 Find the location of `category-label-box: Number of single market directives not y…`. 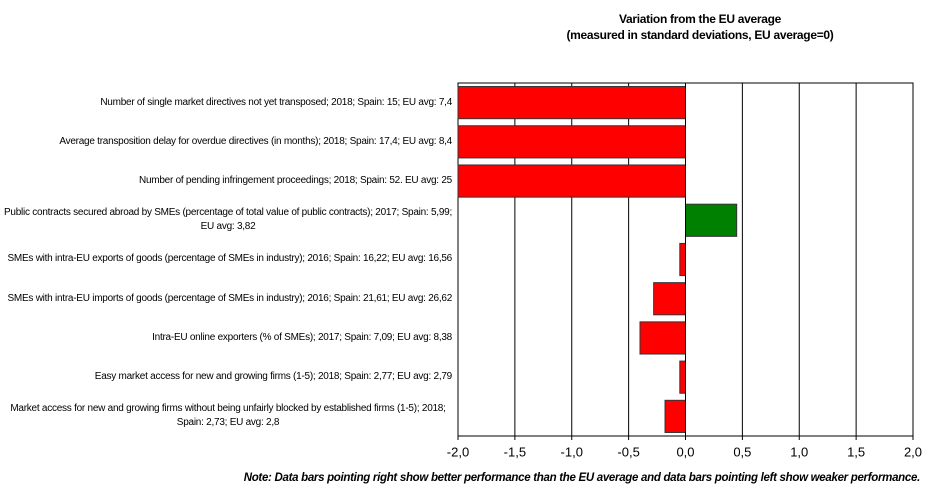

category-label-box: Number of single market directives not y… is located at coordinates (228, 102).